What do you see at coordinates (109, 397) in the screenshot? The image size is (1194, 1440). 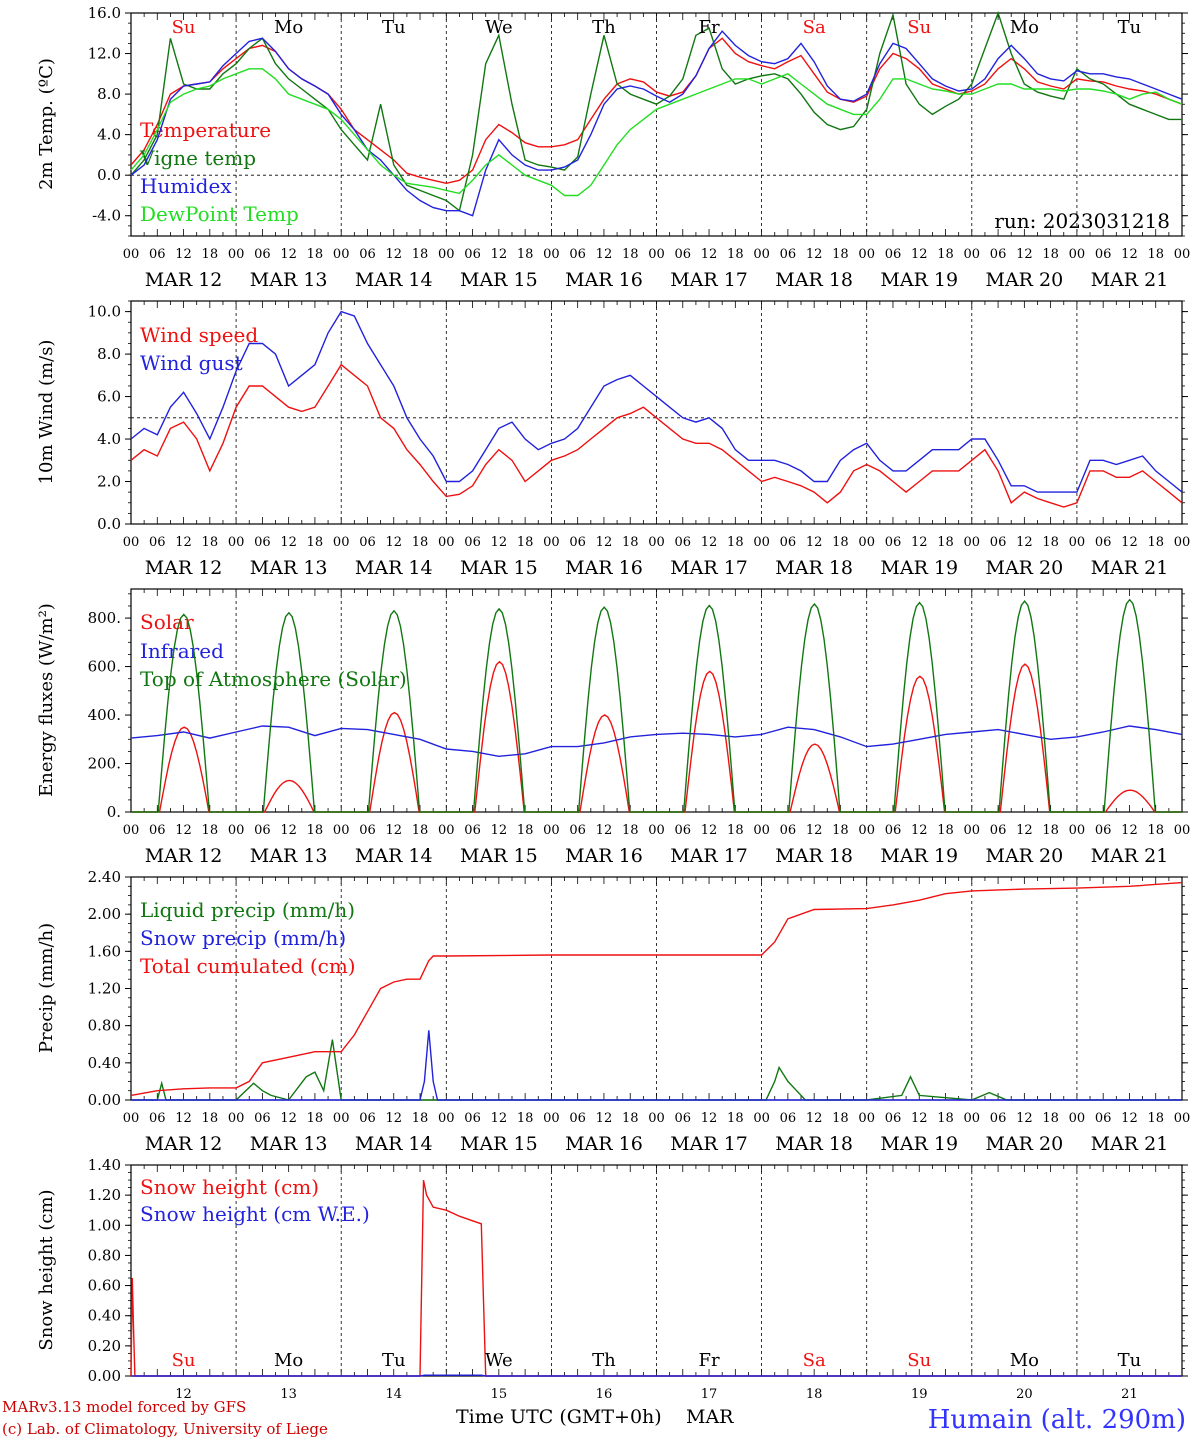 I see `y-tick-label: 6.0` at bounding box center [109, 397].